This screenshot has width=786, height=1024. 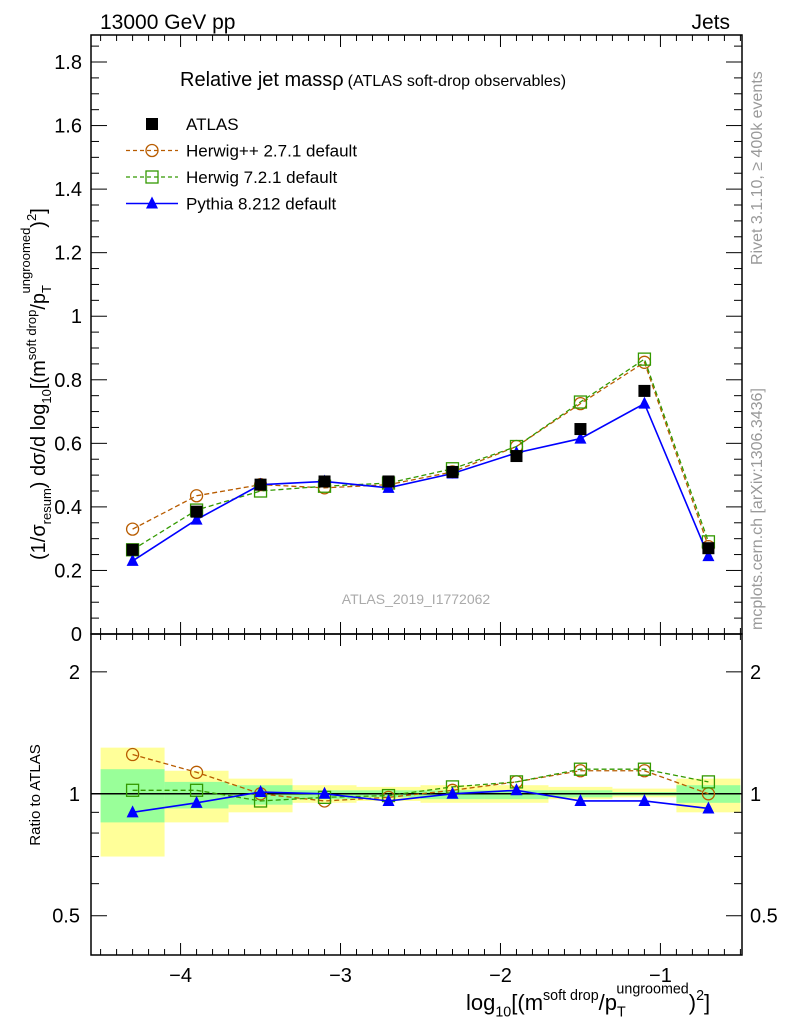 I want to click on legend-herwig-7-2-1-default-marker, so click(x=152, y=177).